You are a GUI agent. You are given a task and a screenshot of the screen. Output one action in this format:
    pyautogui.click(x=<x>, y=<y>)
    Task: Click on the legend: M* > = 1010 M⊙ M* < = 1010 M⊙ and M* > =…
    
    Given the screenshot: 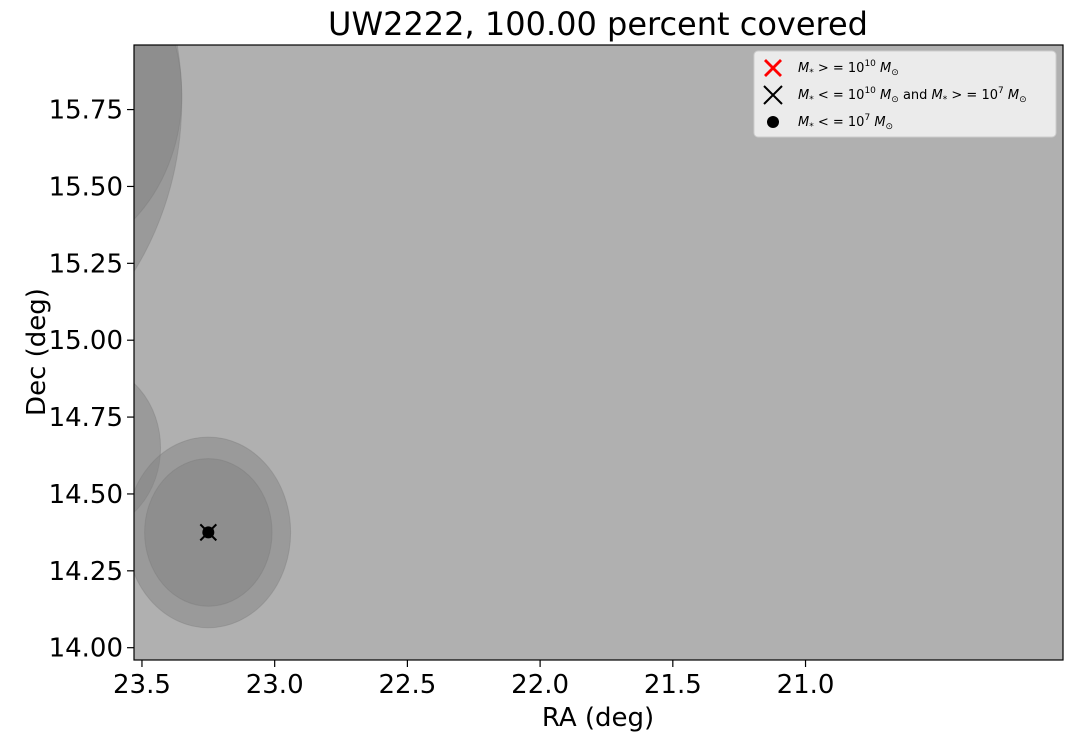 What is the action you would take?
    pyautogui.click(x=905, y=94)
    